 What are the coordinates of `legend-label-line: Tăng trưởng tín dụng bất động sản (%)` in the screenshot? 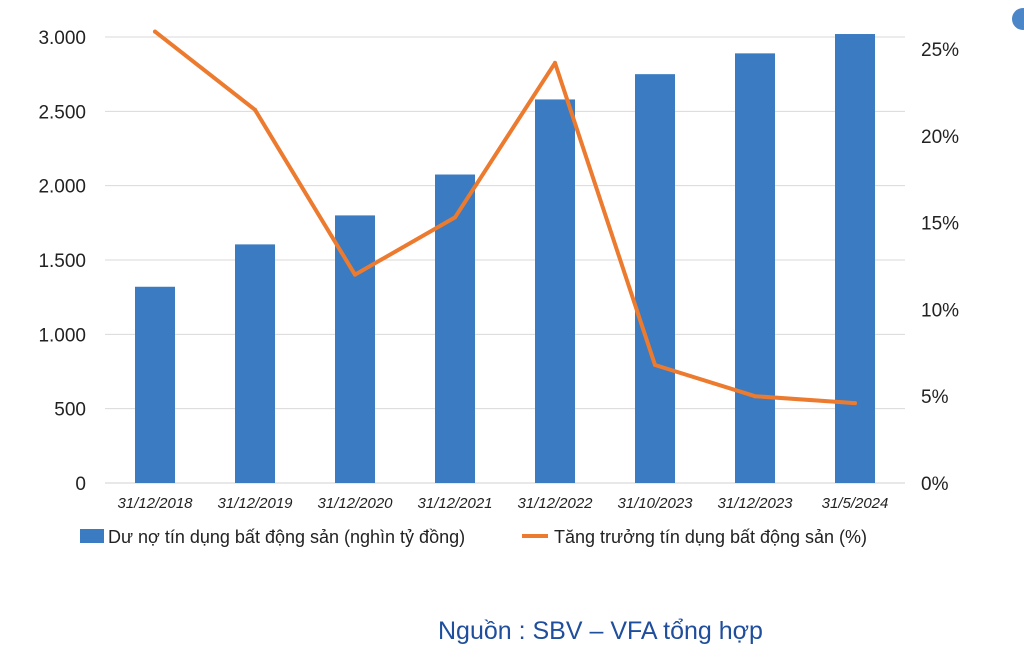 It's located at (710, 537).